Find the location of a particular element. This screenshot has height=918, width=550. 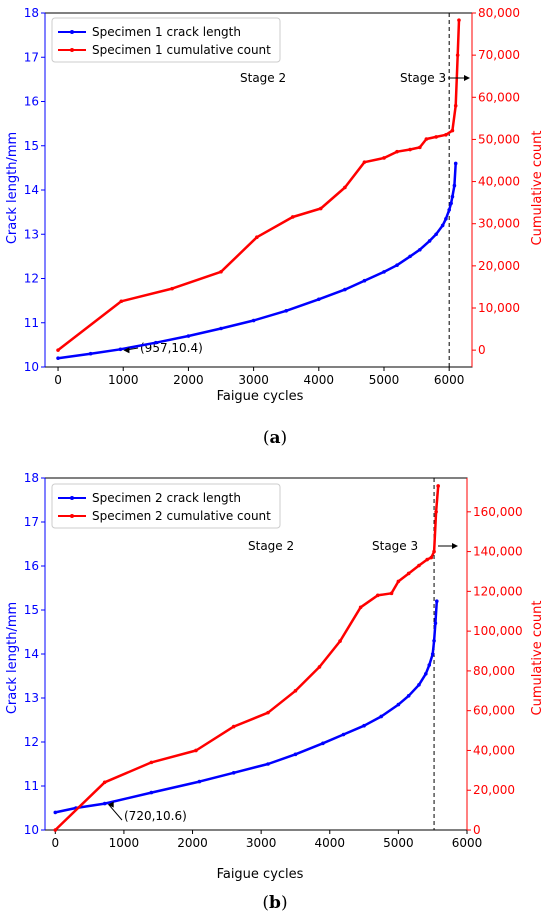

annotation-arrow is located at coordinates (115, 812).